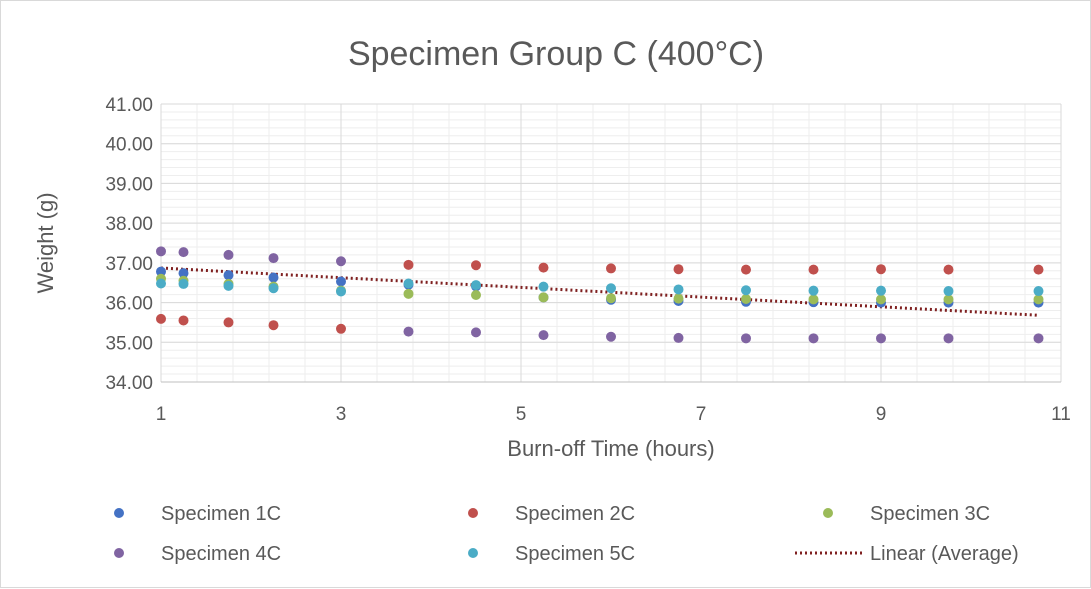  What do you see at coordinates (161, 414) in the screenshot?
I see `x-tick-label: 1` at bounding box center [161, 414].